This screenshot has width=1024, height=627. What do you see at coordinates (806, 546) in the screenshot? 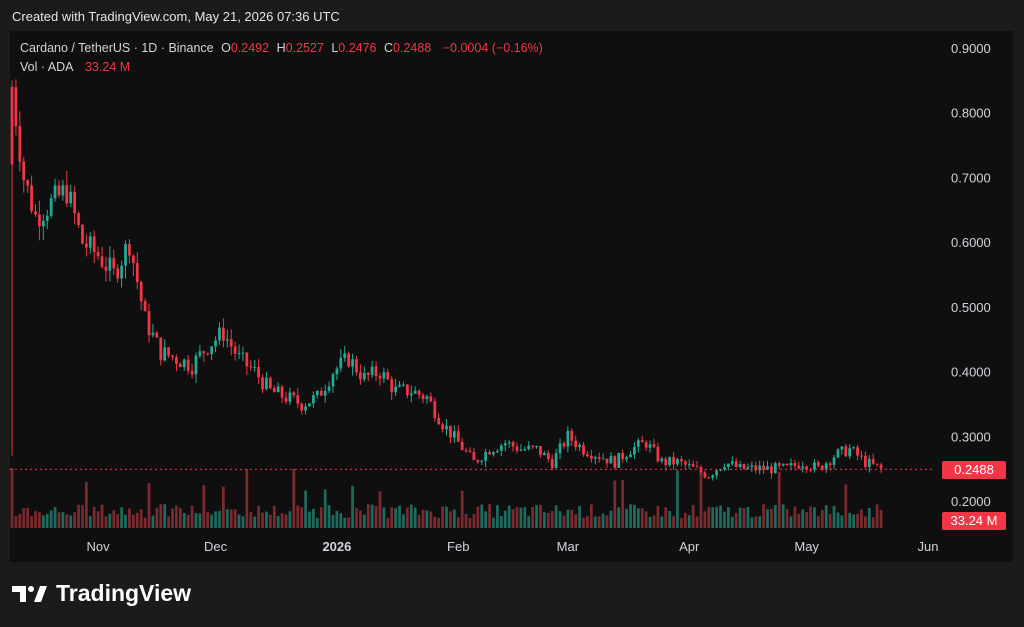
I see `x-tick-label: May` at bounding box center [806, 546].